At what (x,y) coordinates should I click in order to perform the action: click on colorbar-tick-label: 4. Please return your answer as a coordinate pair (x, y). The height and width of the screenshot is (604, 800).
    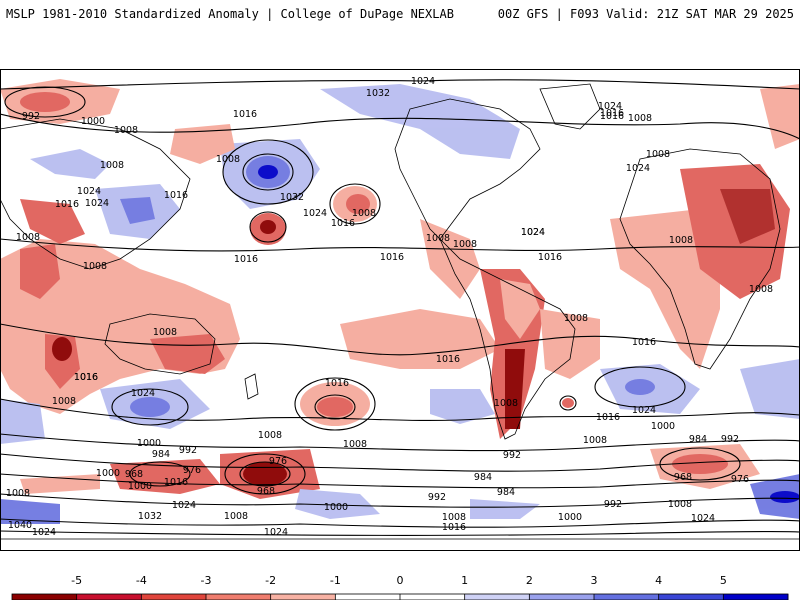
    Looking at the image, I should click on (659, 580).